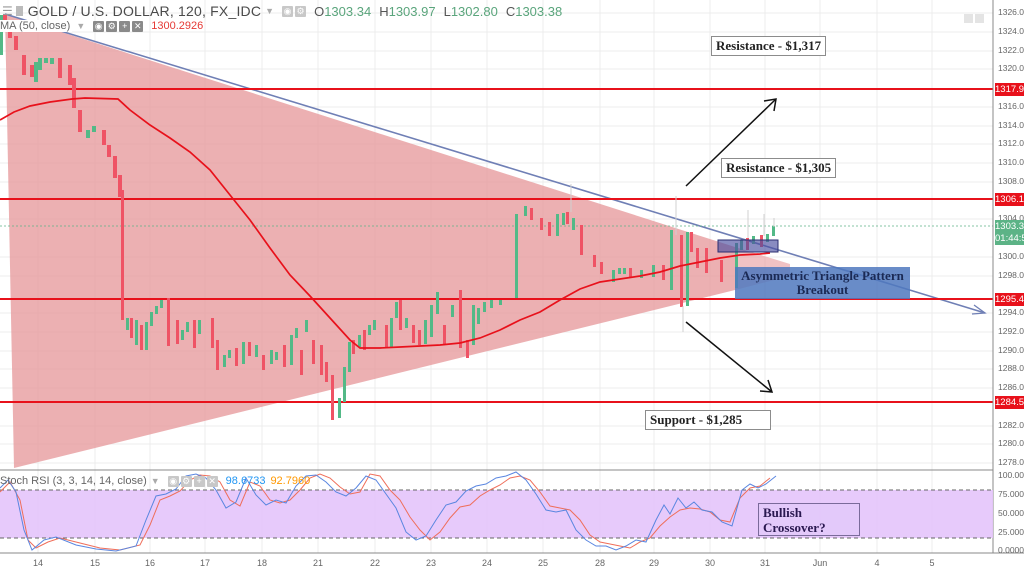 The width and height of the screenshot is (1024, 573). I want to click on bar-countdown: 01:44:58, so click(1009, 238).